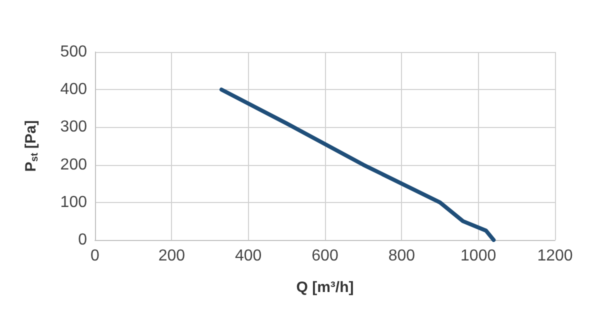 This screenshot has width=600, height=332. What do you see at coordinates (555, 256) in the screenshot?
I see `x-tick-label: 1200` at bounding box center [555, 256].